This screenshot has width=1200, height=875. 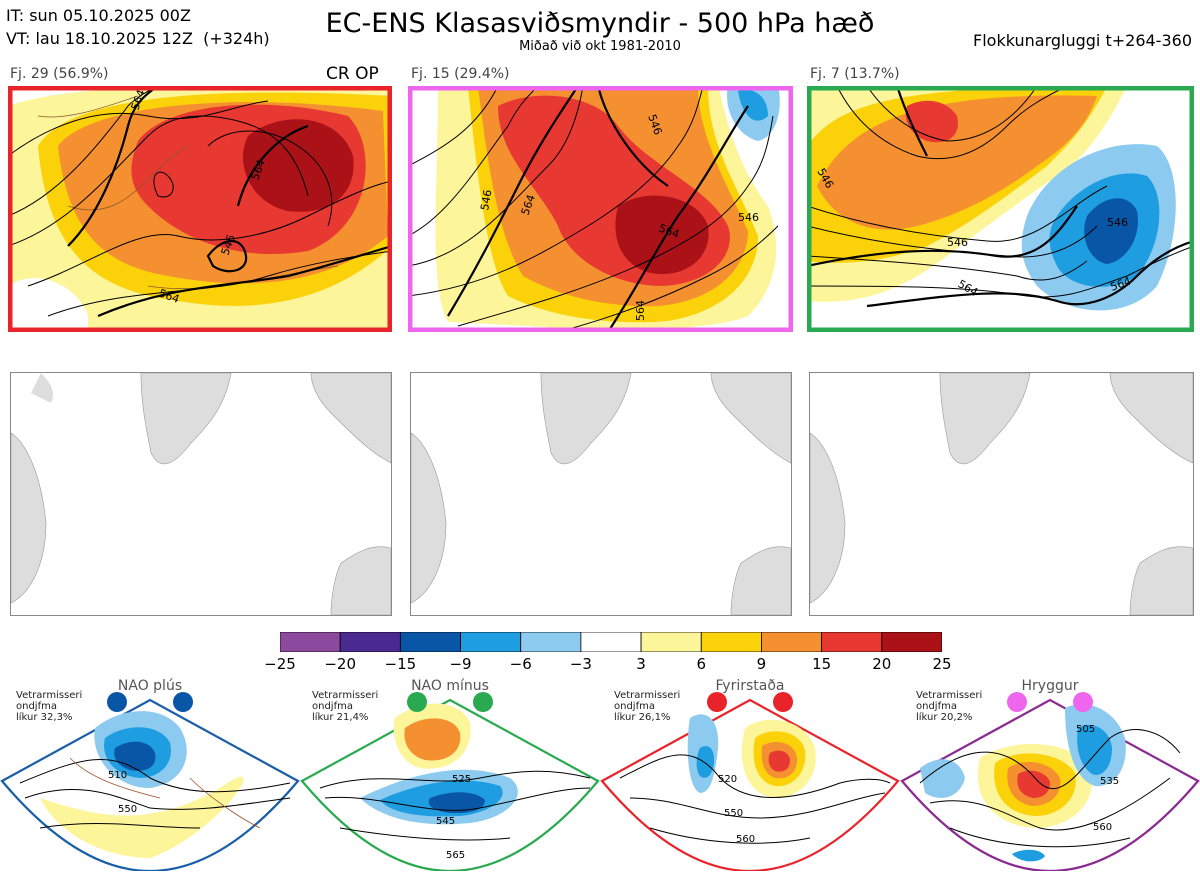 What do you see at coordinates (400, 664) in the screenshot?
I see `colorbar-tick-label: −15` at bounding box center [400, 664].